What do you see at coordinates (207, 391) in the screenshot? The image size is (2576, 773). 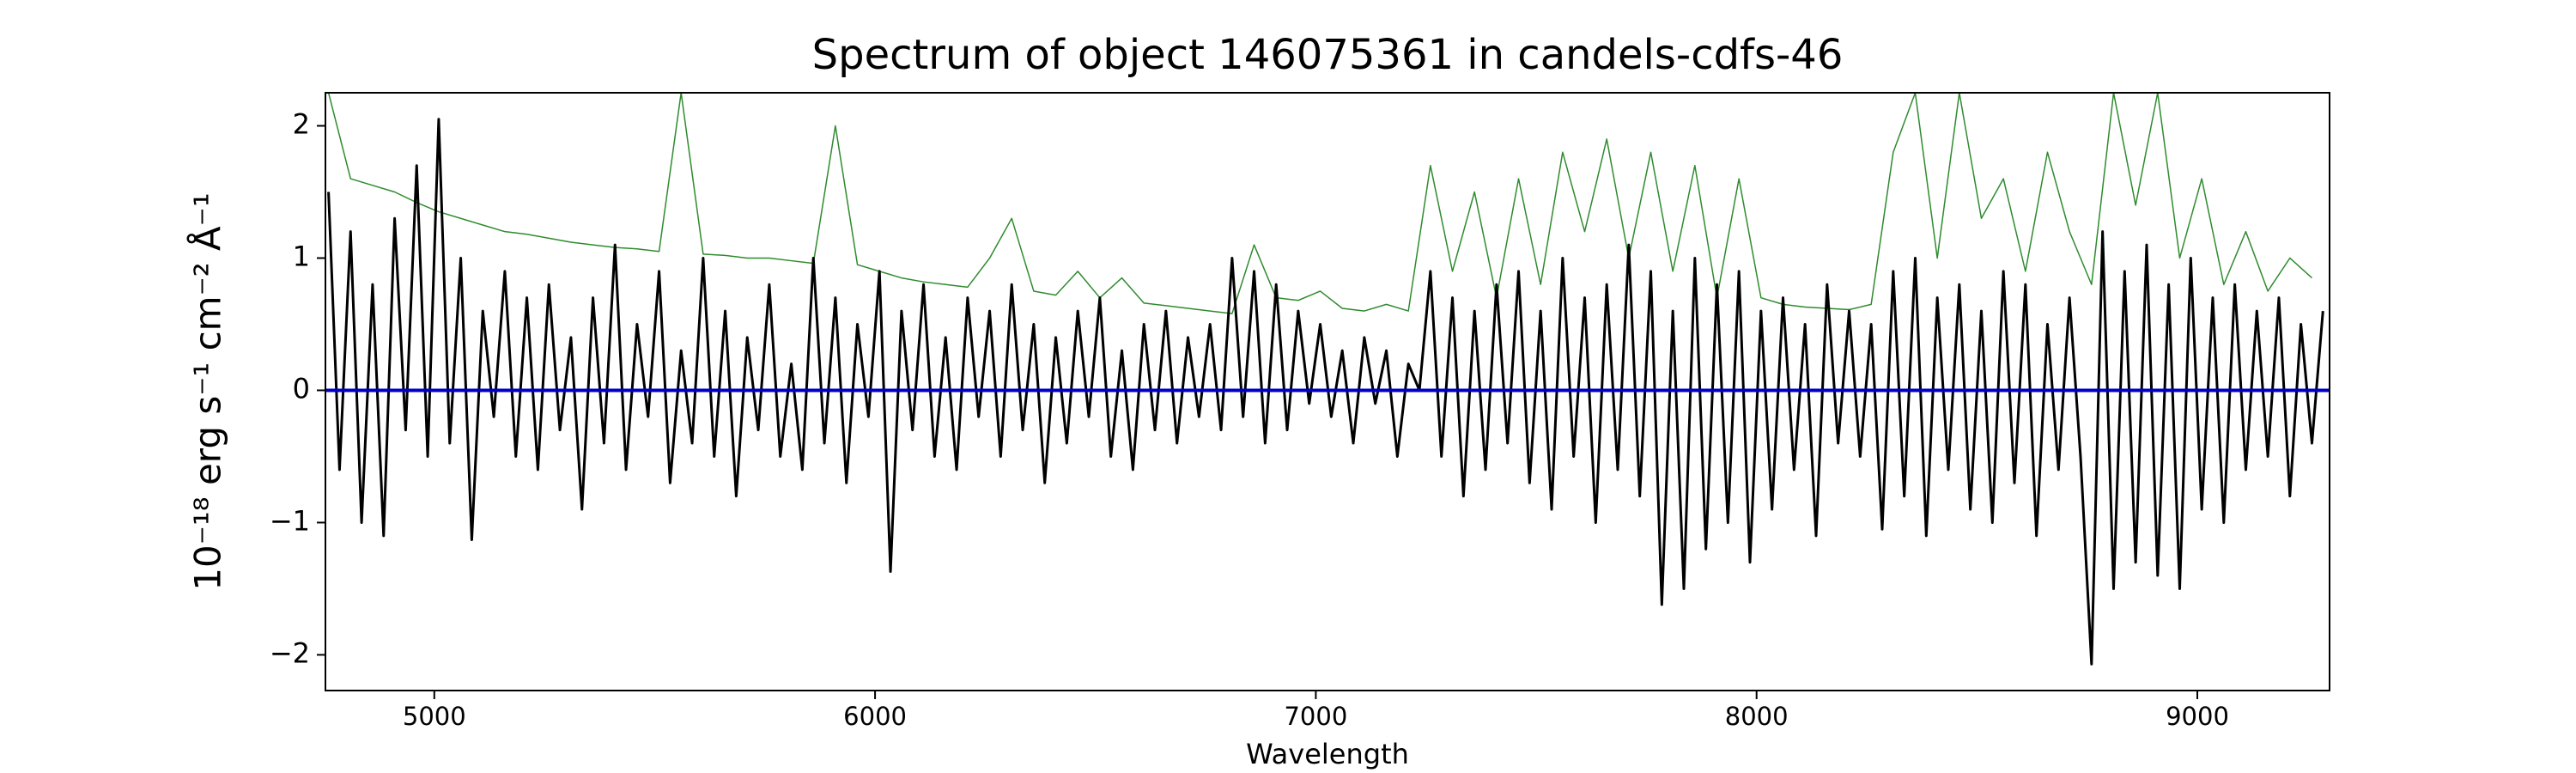 I see `y-axis-label: 10⁻¹⁸ erg s⁻¹ cm⁻² Å⁻¹` at bounding box center [207, 391].